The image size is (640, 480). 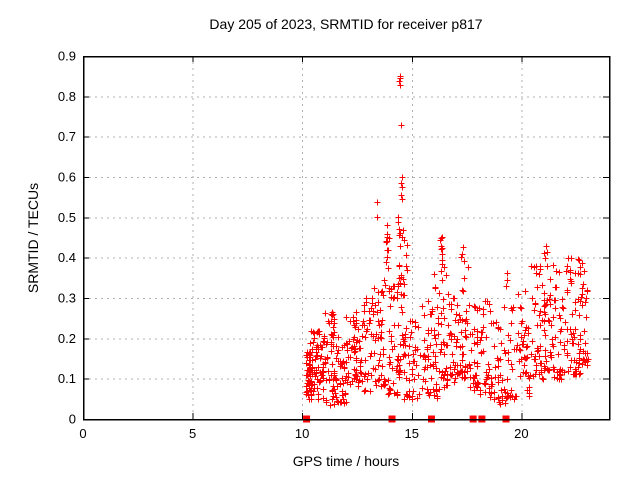 What do you see at coordinates (521, 433) in the screenshot?
I see `x-tick-label: 20` at bounding box center [521, 433].